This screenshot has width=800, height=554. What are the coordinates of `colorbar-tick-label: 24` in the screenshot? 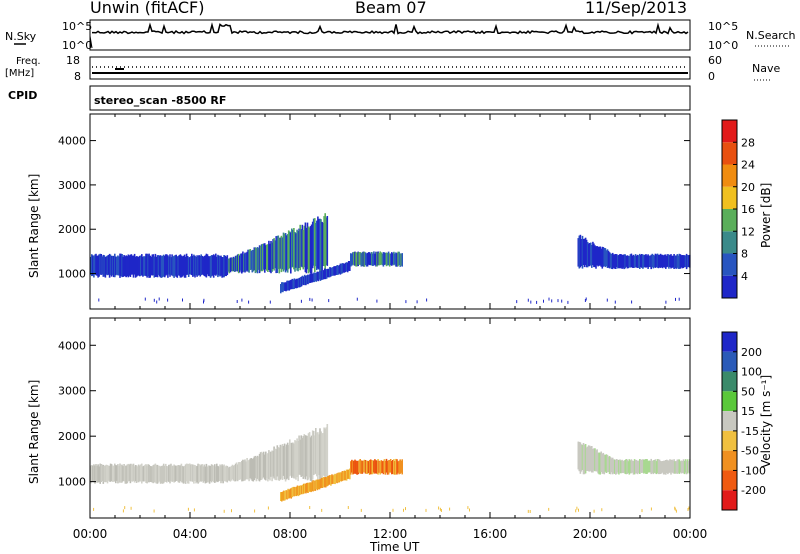 It's located at (748, 165).